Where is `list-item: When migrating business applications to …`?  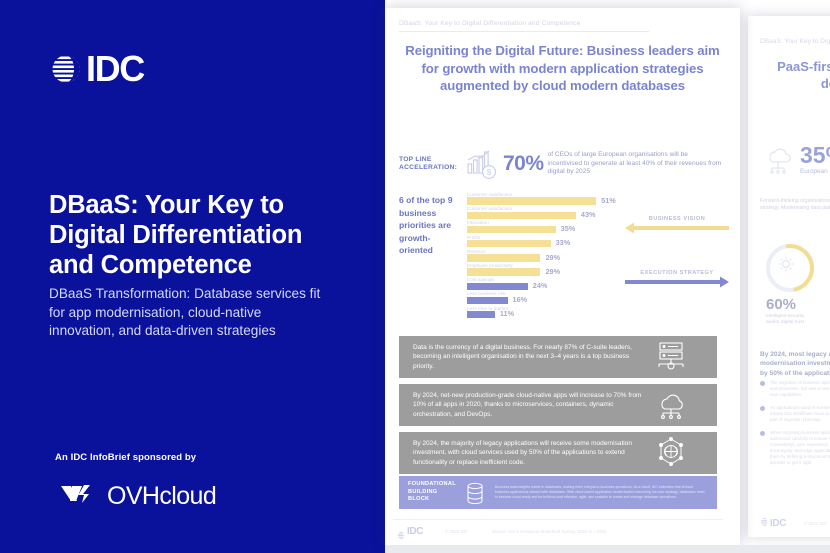
list-item: When migrating business applications to … is located at coordinates (795, 448).